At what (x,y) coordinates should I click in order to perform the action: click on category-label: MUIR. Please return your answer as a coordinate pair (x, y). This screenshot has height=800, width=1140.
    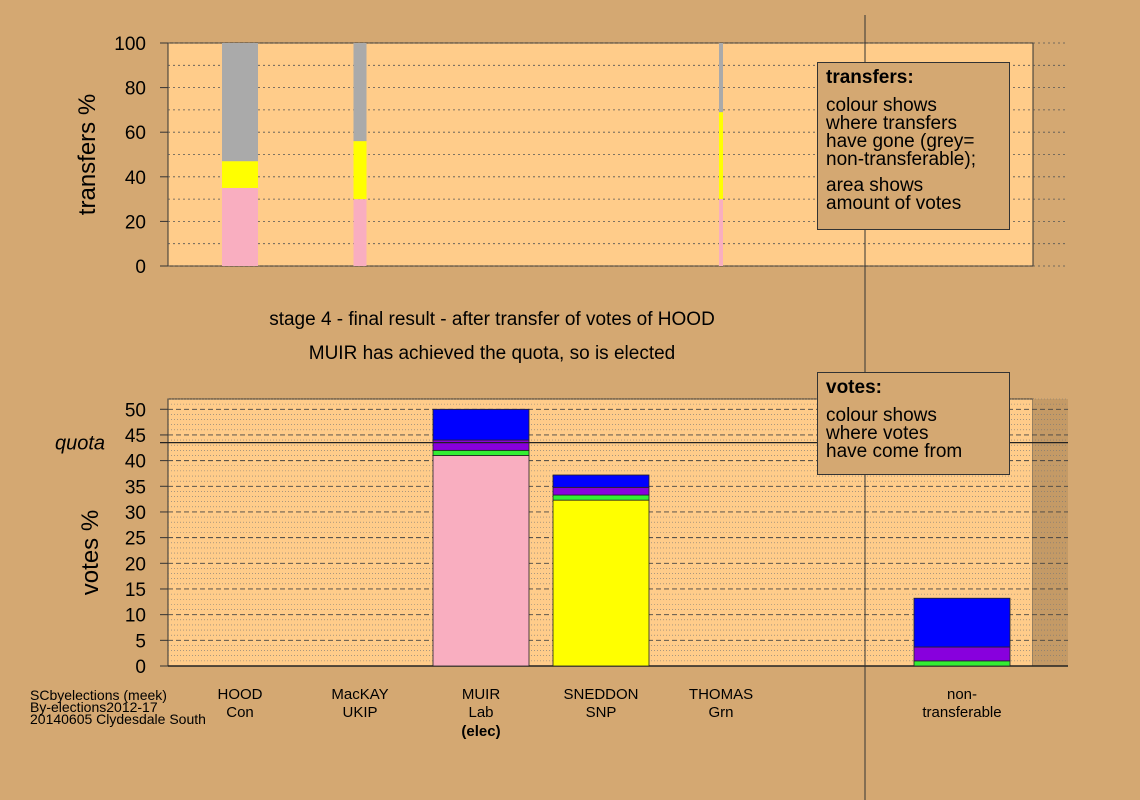
    Looking at the image, I should click on (481, 694).